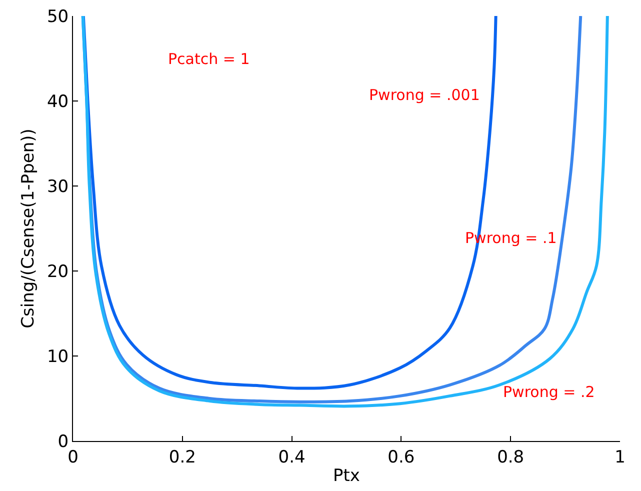 Image resolution: width=641 pixels, height=491 pixels. Describe the element at coordinates (57, 356) in the screenshot. I see `y-tick-label: 10` at that location.